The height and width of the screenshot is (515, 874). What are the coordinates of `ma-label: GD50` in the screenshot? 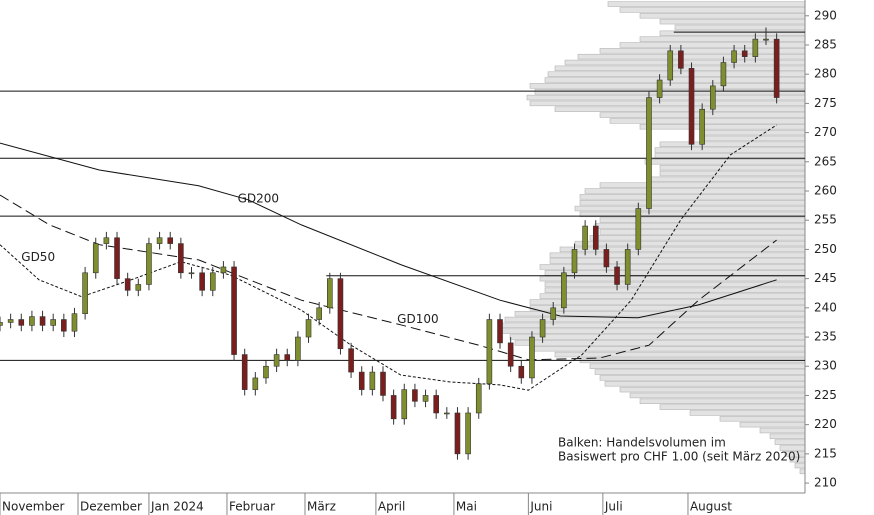 It's located at (38, 257).